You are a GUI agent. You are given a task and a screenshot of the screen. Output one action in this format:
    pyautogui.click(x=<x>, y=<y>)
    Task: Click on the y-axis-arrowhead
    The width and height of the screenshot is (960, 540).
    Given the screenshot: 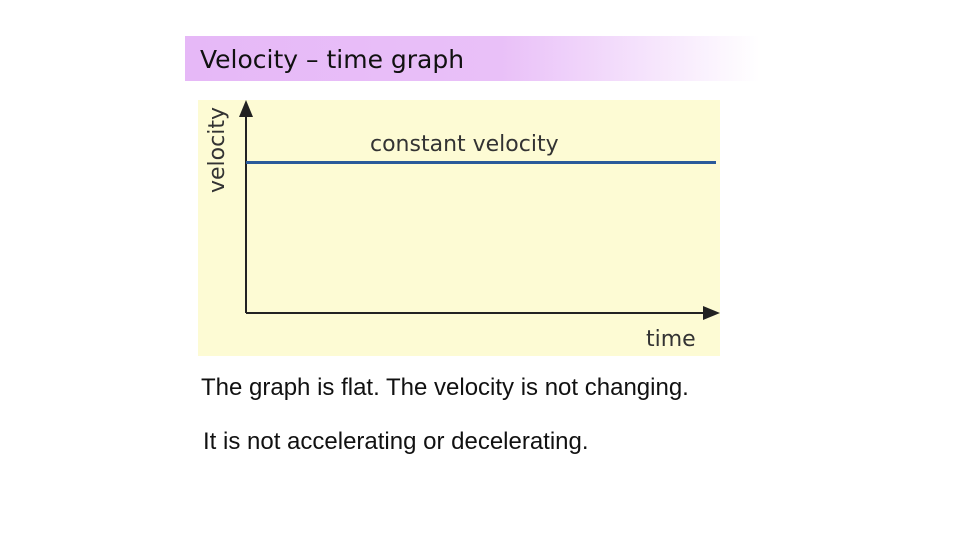 What is the action you would take?
    pyautogui.click(x=246, y=108)
    